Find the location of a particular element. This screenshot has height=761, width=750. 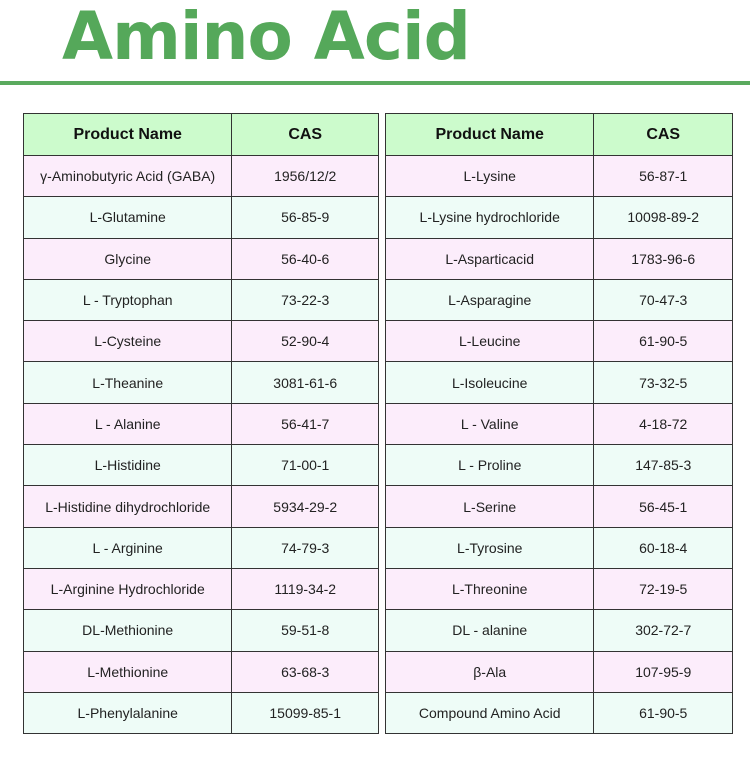

product-name-cell: γ-Aminobutyric Acid (GABA) is located at coordinates (127, 176).